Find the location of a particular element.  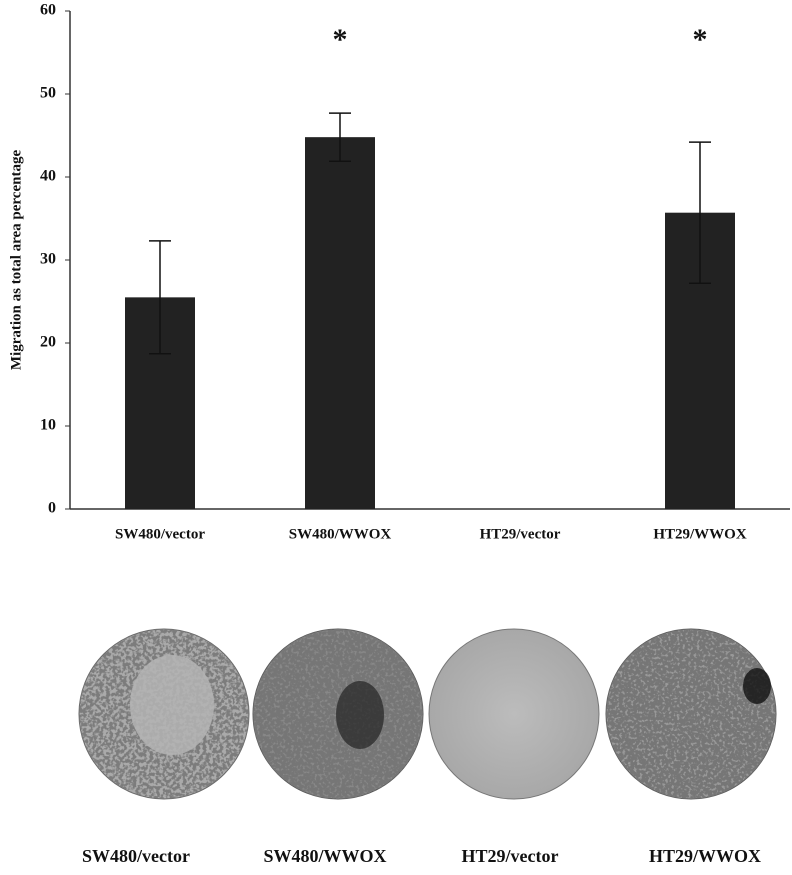

y-tick-label: 50 is located at coordinates (48, 93).